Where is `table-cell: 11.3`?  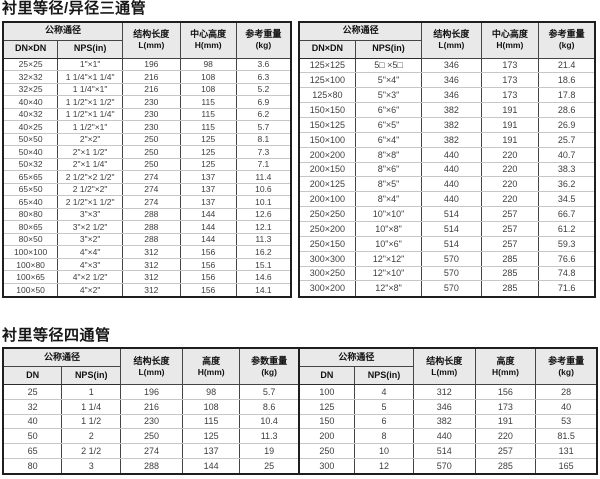 table-cell: 11.3 is located at coordinates (269, 436).